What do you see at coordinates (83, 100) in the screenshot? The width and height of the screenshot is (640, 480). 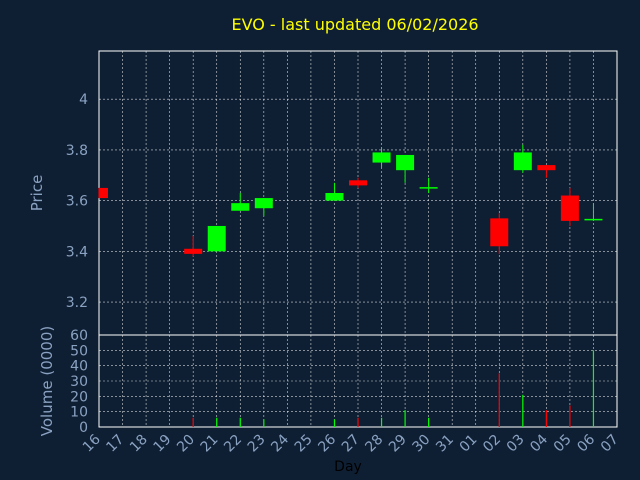 I see `price-tick-label: 4` at bounding box center [83, 100].